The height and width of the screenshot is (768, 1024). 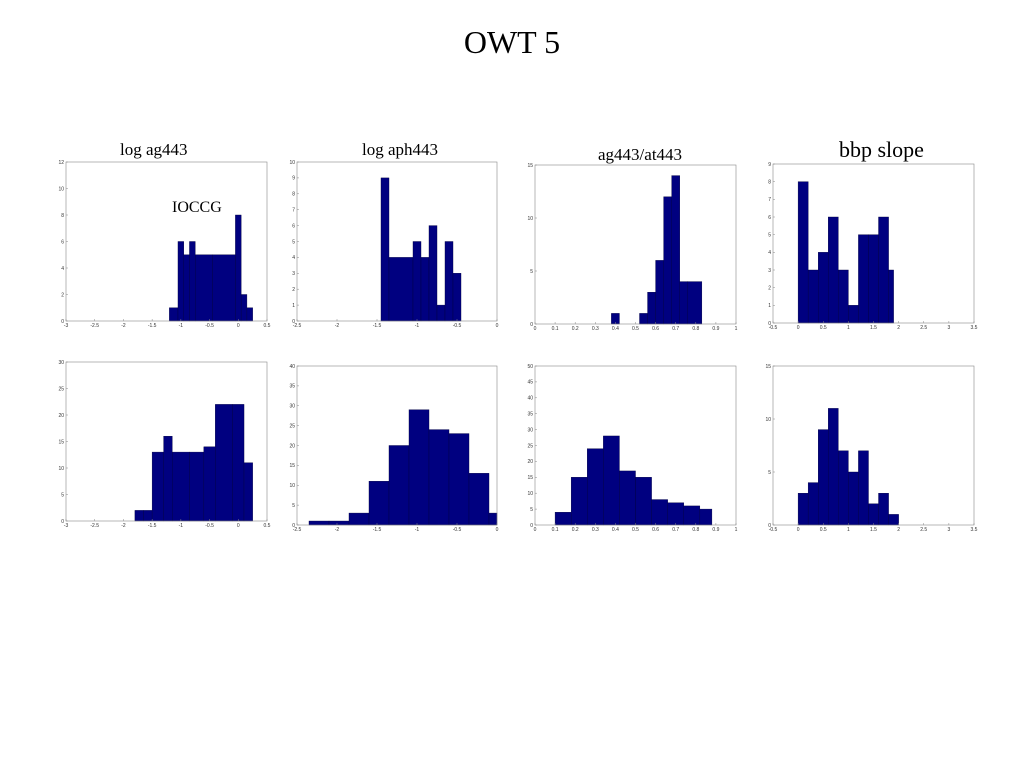 I want to click on y-tick-label: 9, so click(x=293, y=179).